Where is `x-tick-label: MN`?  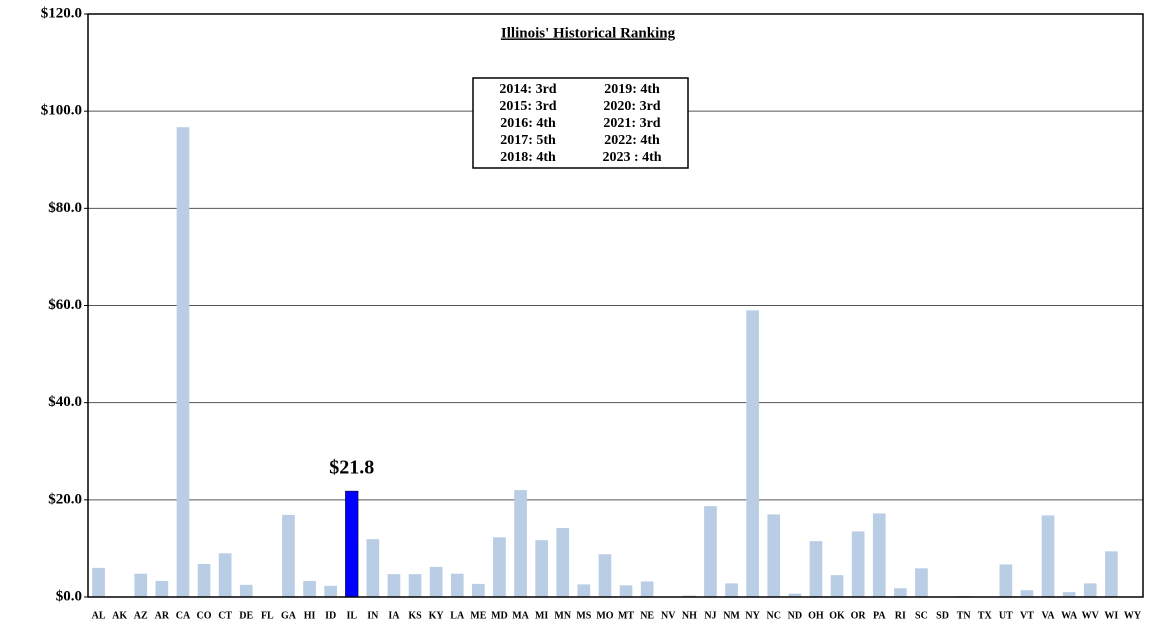 x-tick-label: MN is located at coordinates (562, 615).